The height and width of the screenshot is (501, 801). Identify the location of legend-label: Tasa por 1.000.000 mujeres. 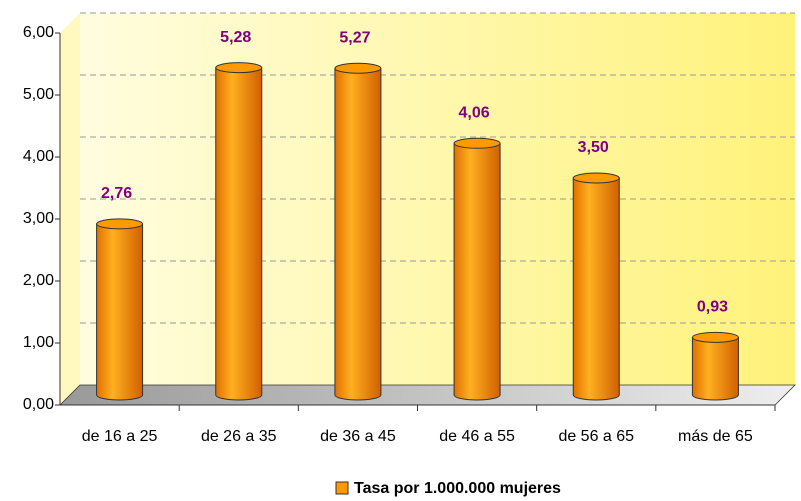
(457, 488).